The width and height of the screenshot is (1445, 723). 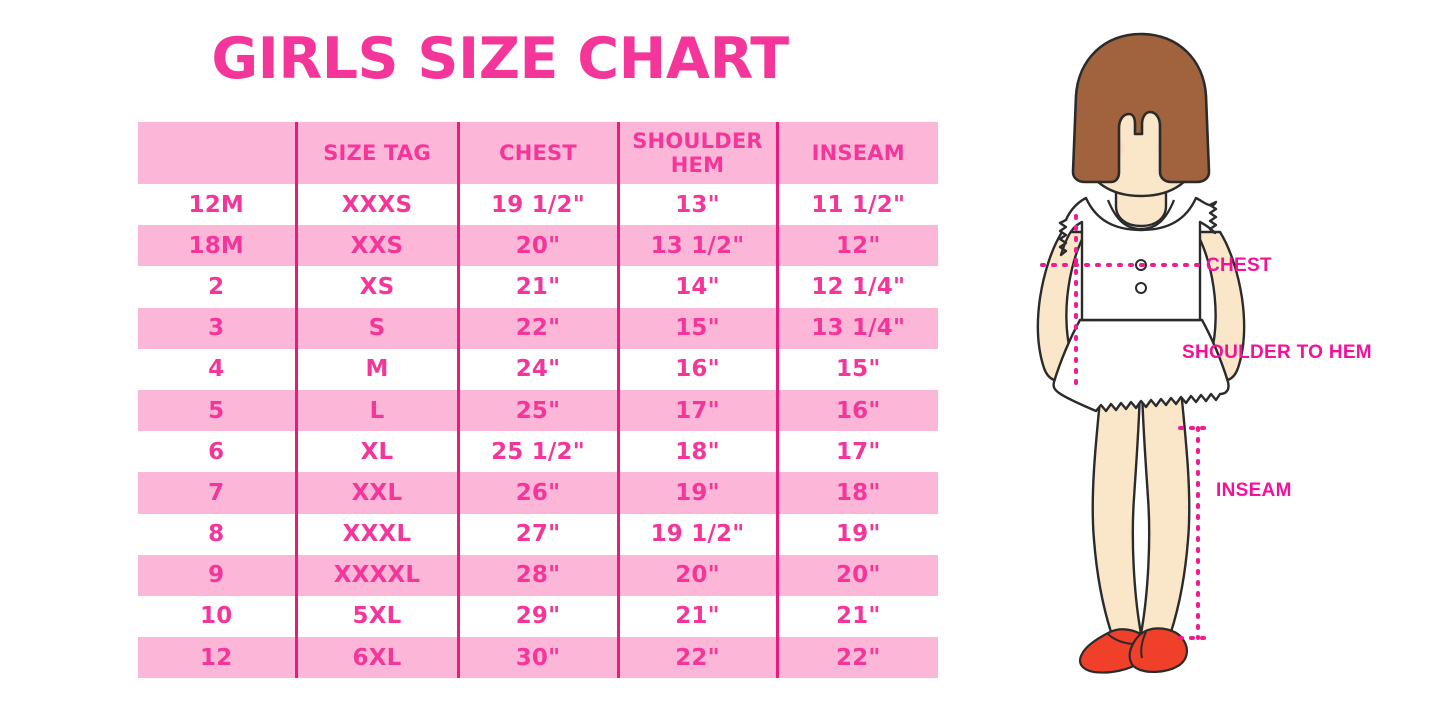 What do you see at coordinates (696, 616) in the screenshot?
I see `cell-shoulder-hem: 21"` at bounding box center [696, 616].